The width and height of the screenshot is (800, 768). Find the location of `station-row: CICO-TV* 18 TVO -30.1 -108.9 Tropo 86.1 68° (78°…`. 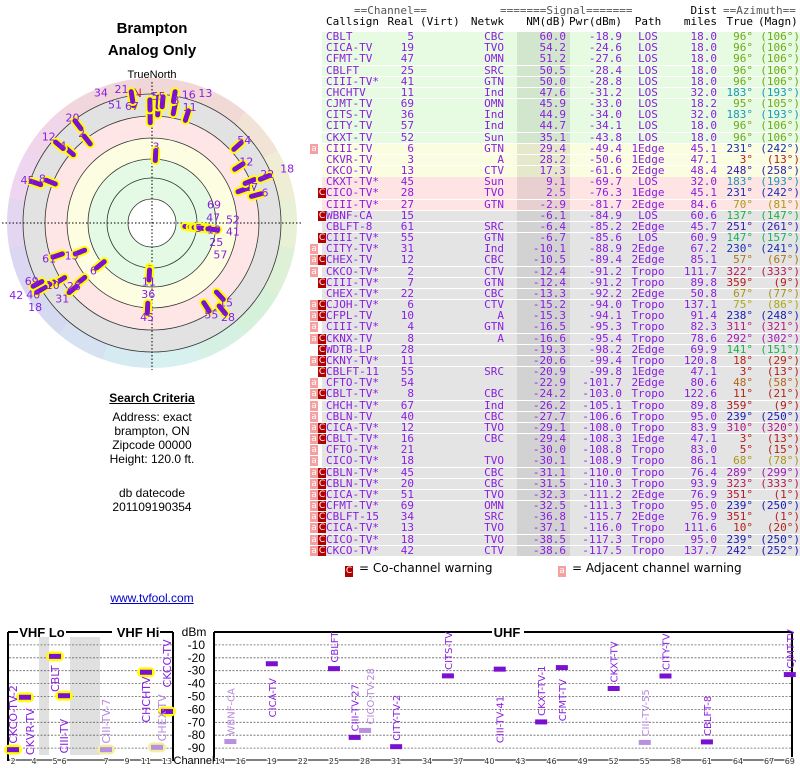

station-row: CICO-TV* 18 TVO -30.1 -108.9 Tropo 86.1 68° (78°… is located at coordinates (555, 461).